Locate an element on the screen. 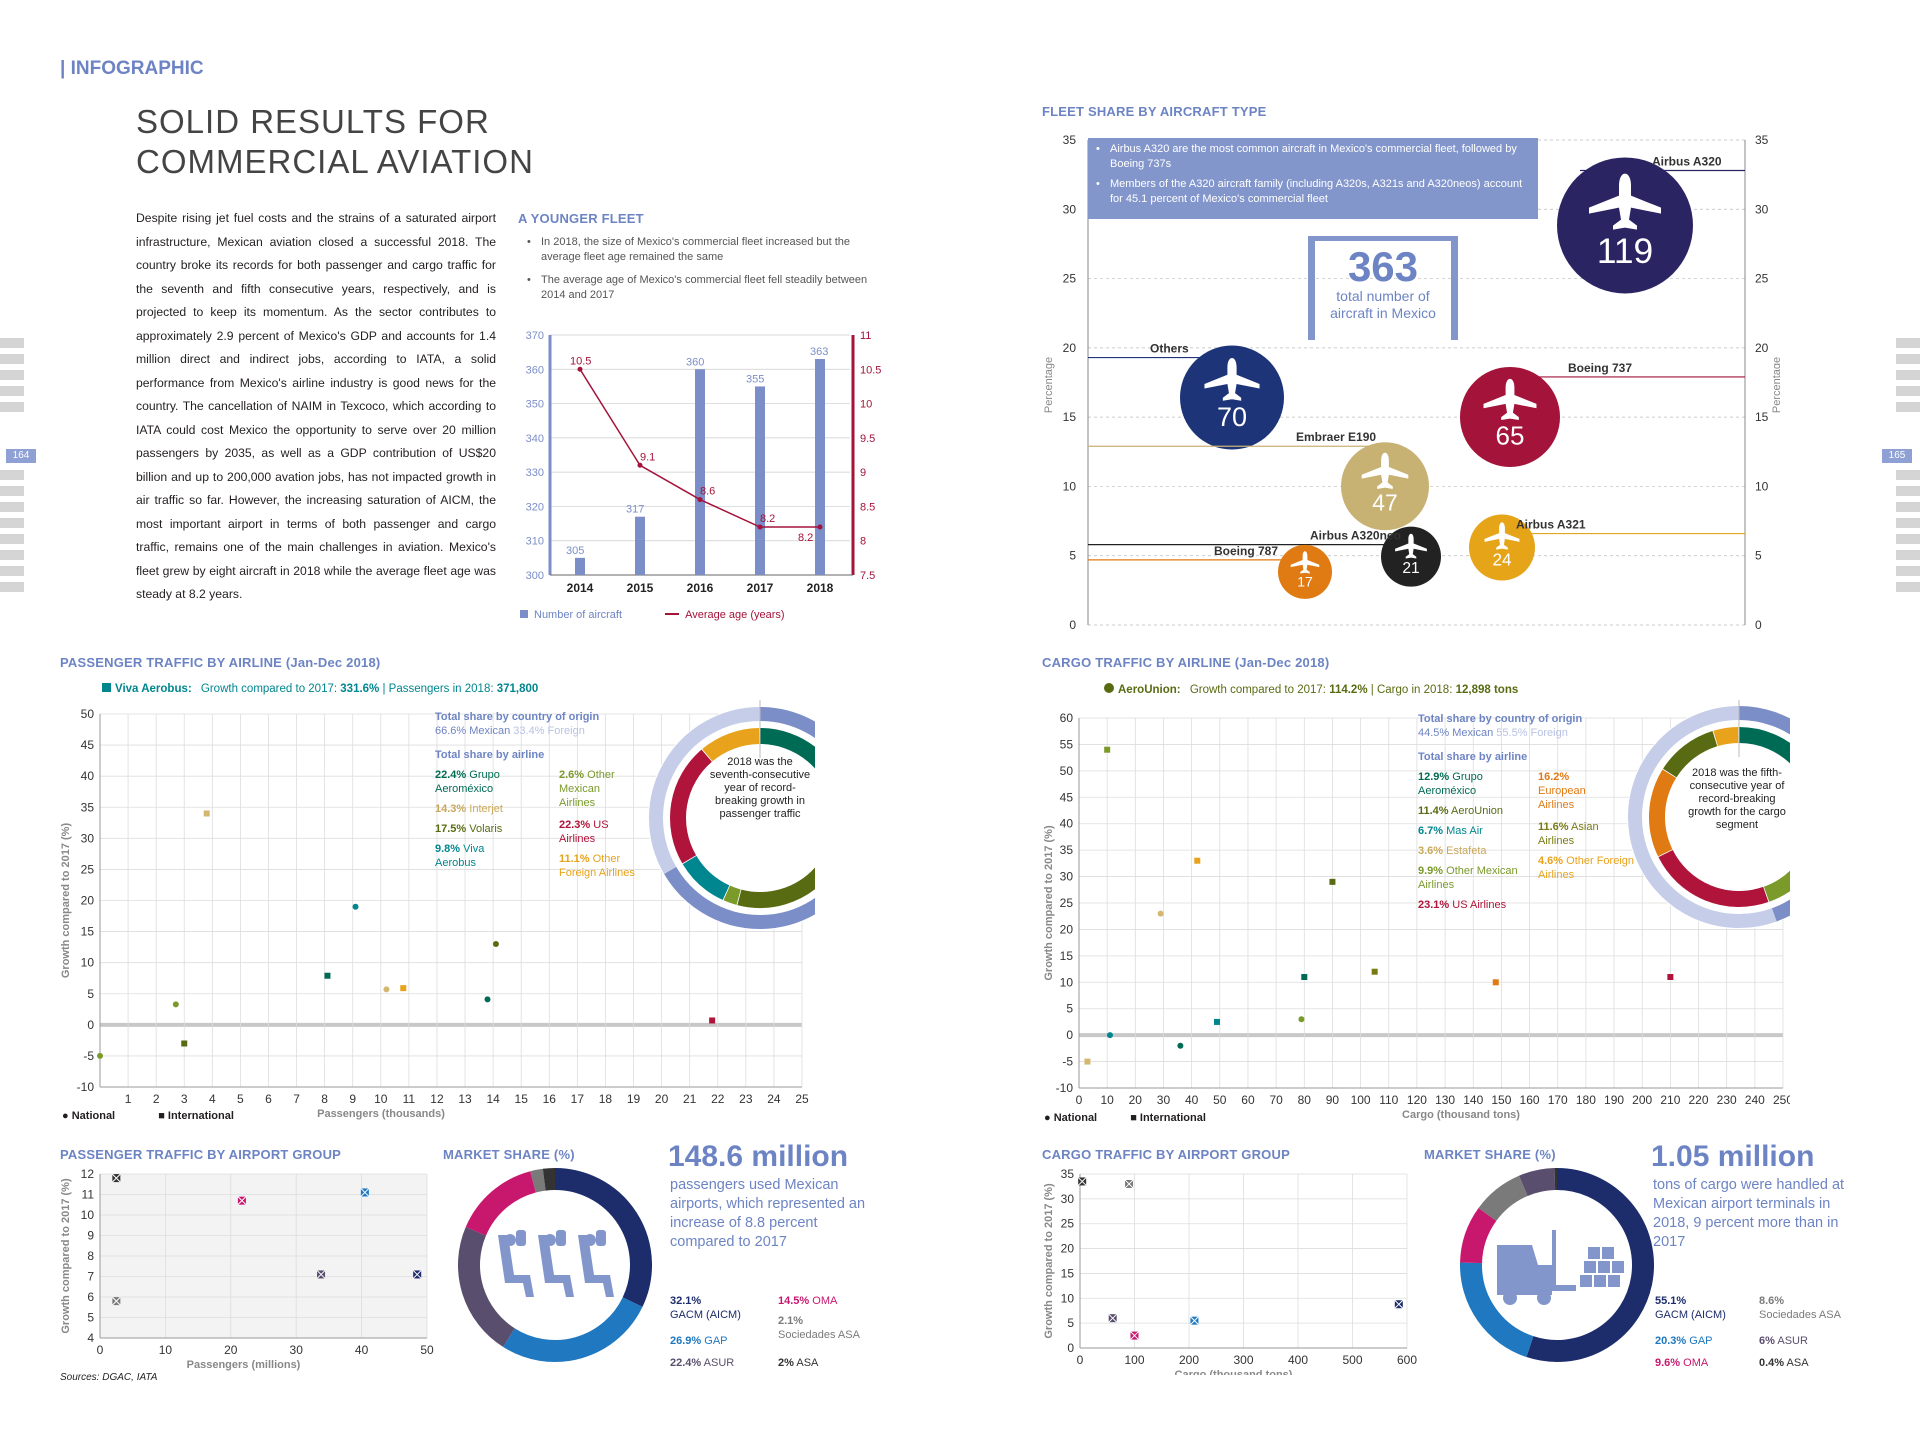  pax-big-number: 148.6 million is located at coordinates (758, 1156).